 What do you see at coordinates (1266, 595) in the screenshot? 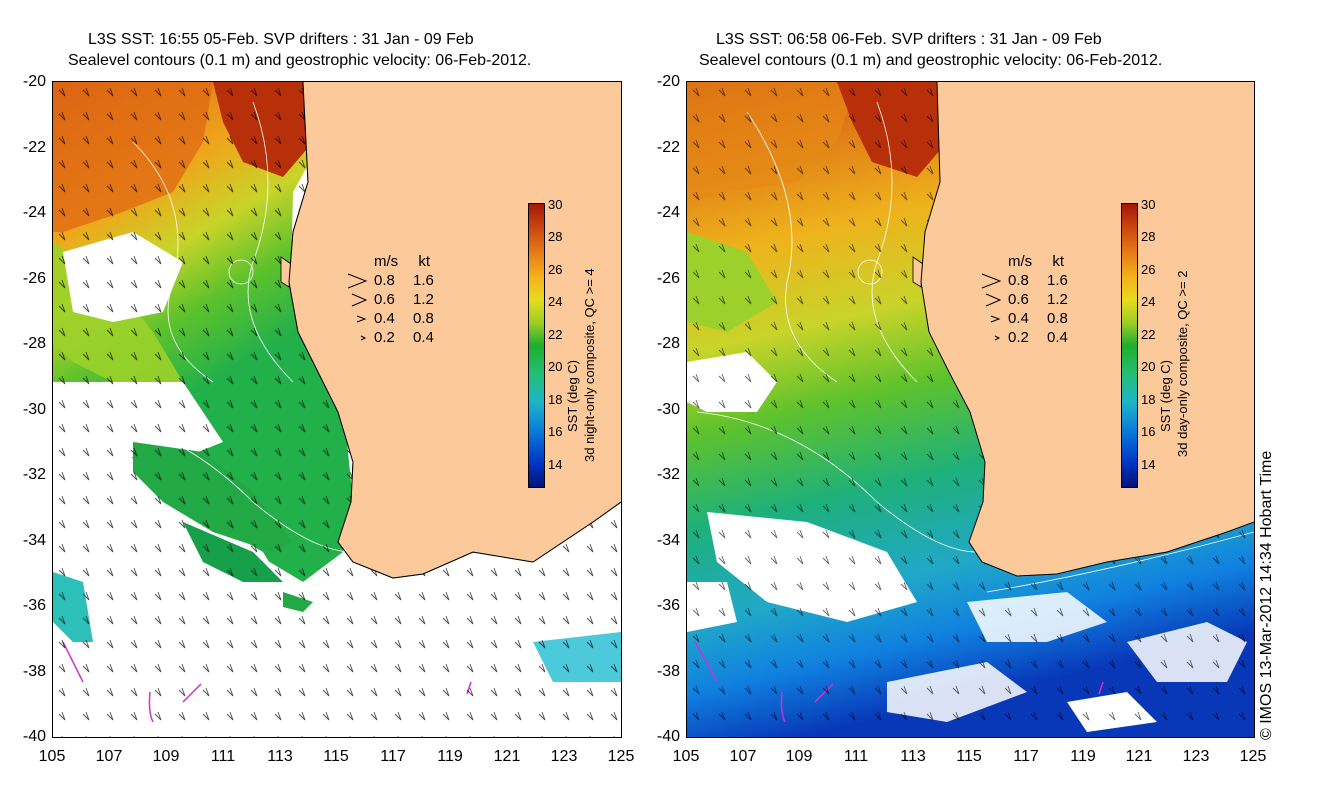
I see `credit-text: © IMOS 13-Mar-2012 14:34 Hobart Time` at bounding box center [1266, 595].